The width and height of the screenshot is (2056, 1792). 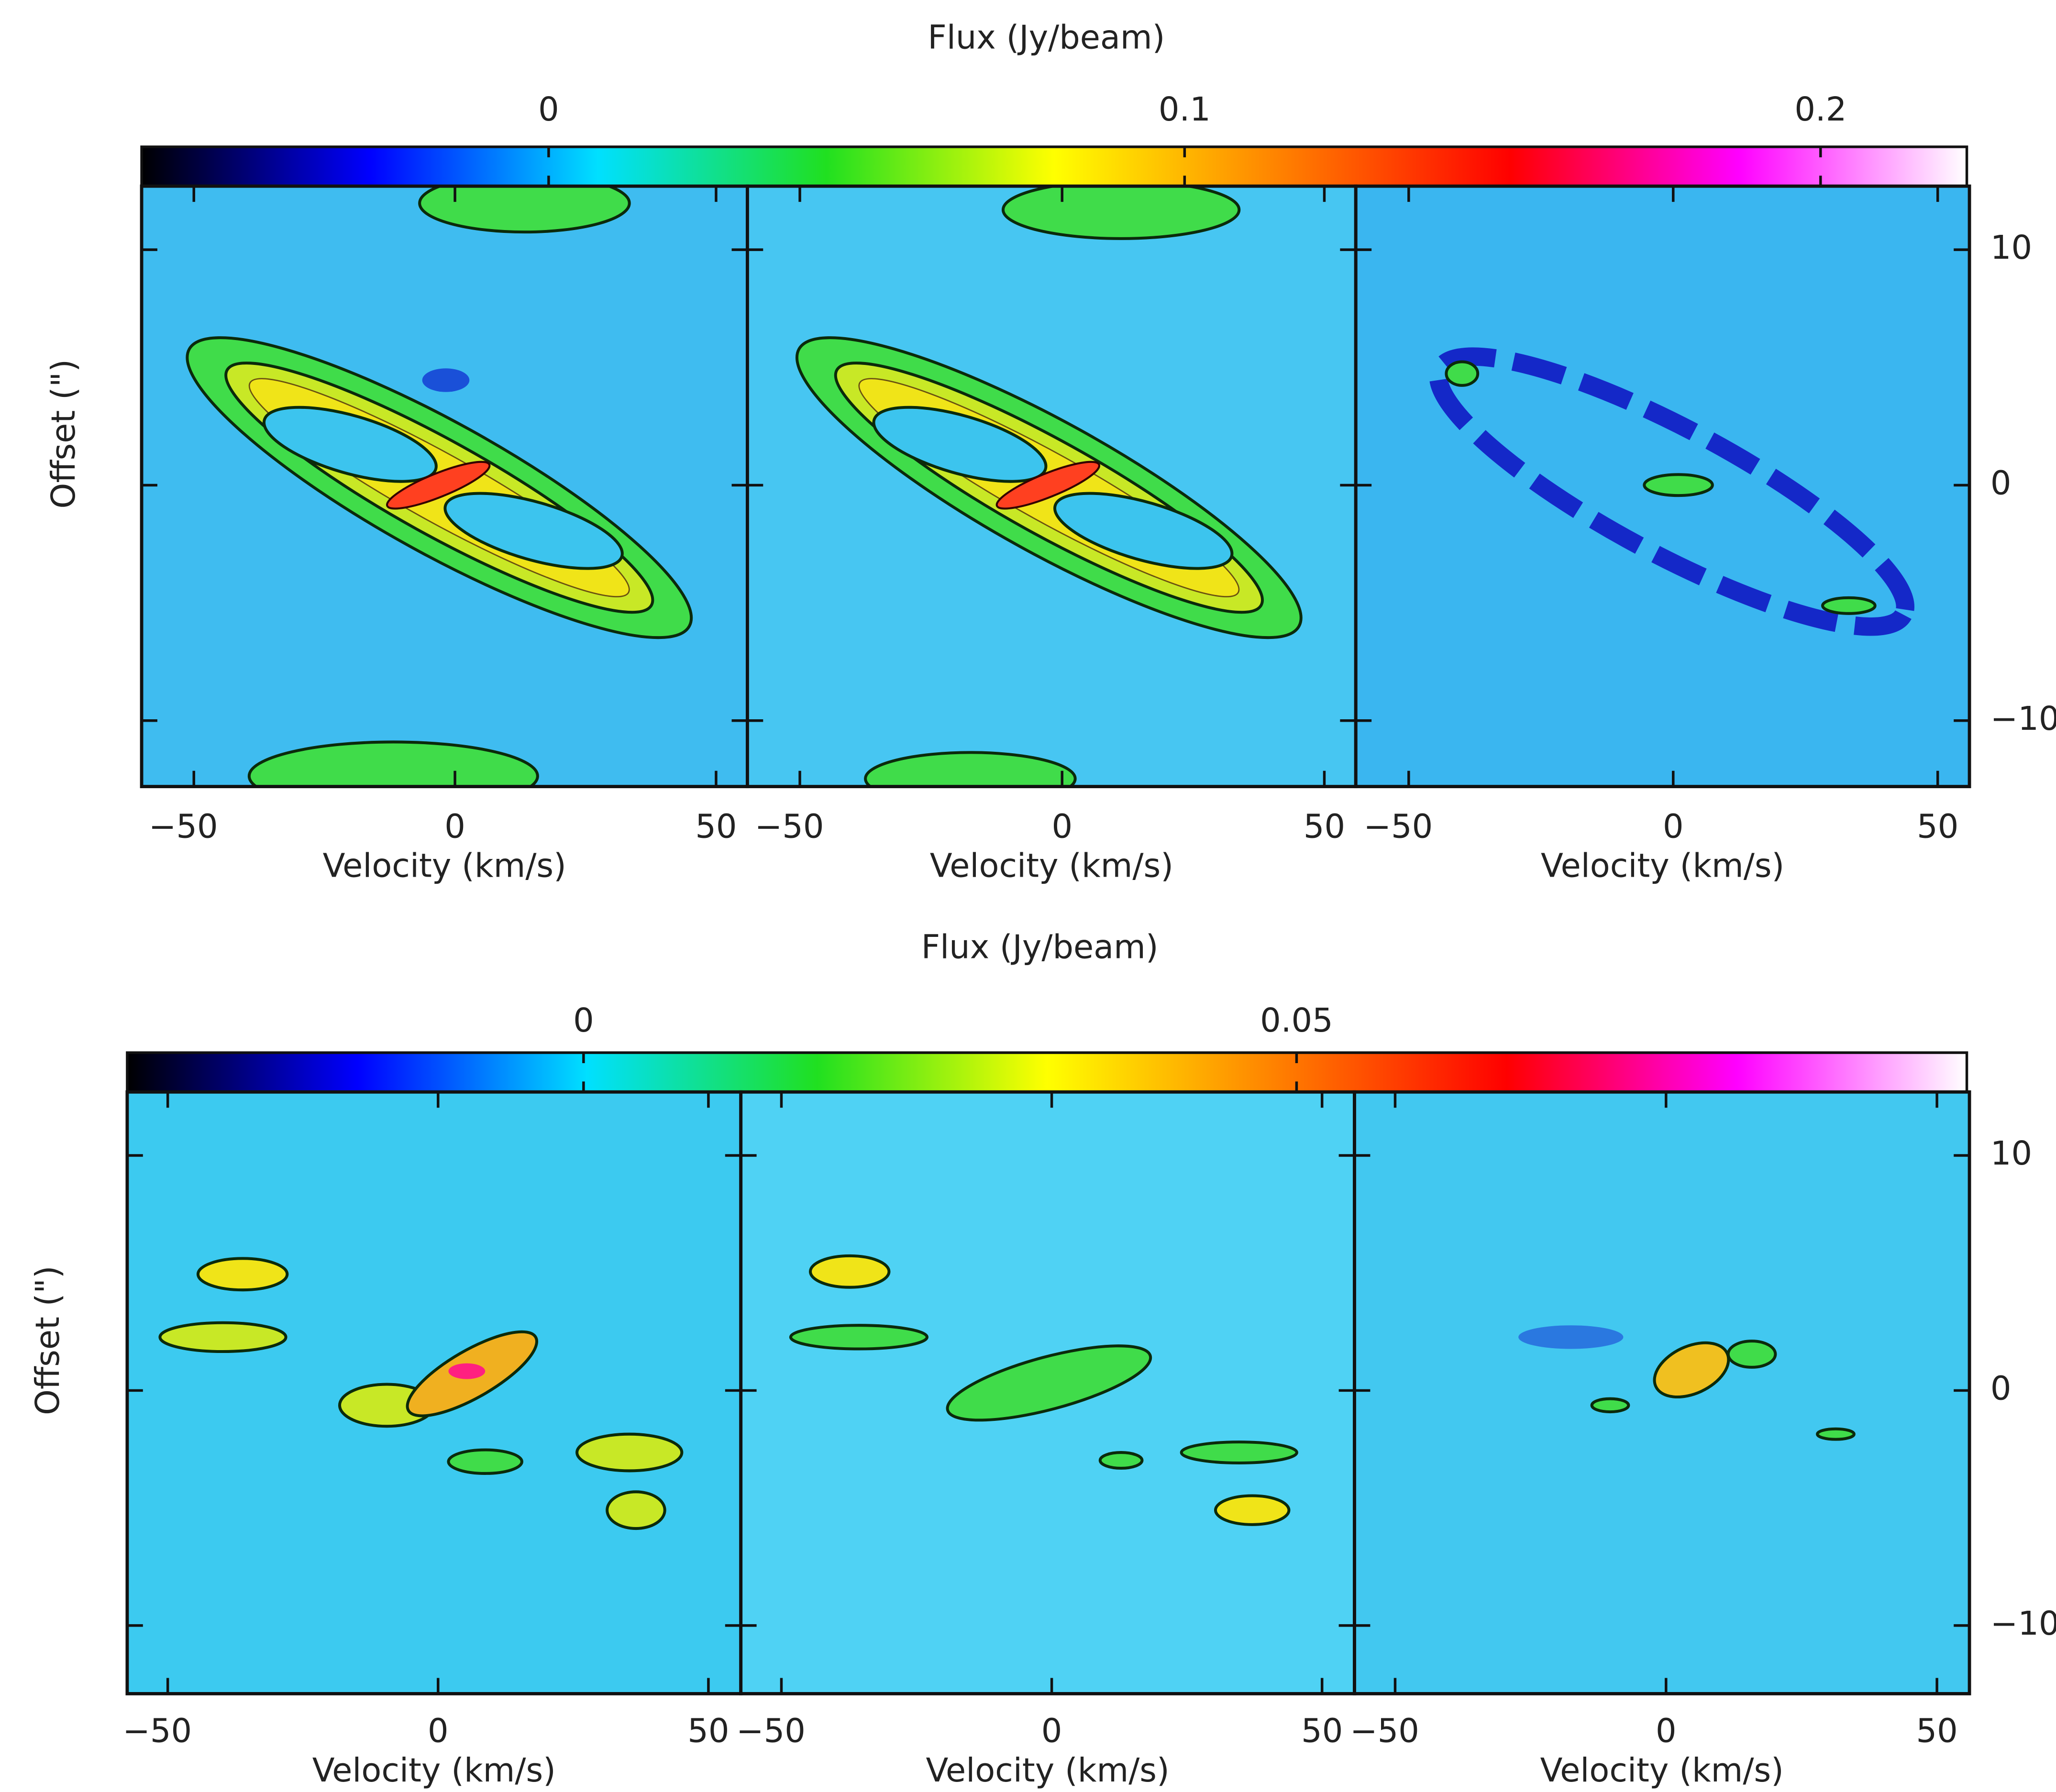 What do you see at coordinates (1820, 109) in the screenshot?
I see `colorbar-tick-label: 0.2` at bounding box center [1820, 109].